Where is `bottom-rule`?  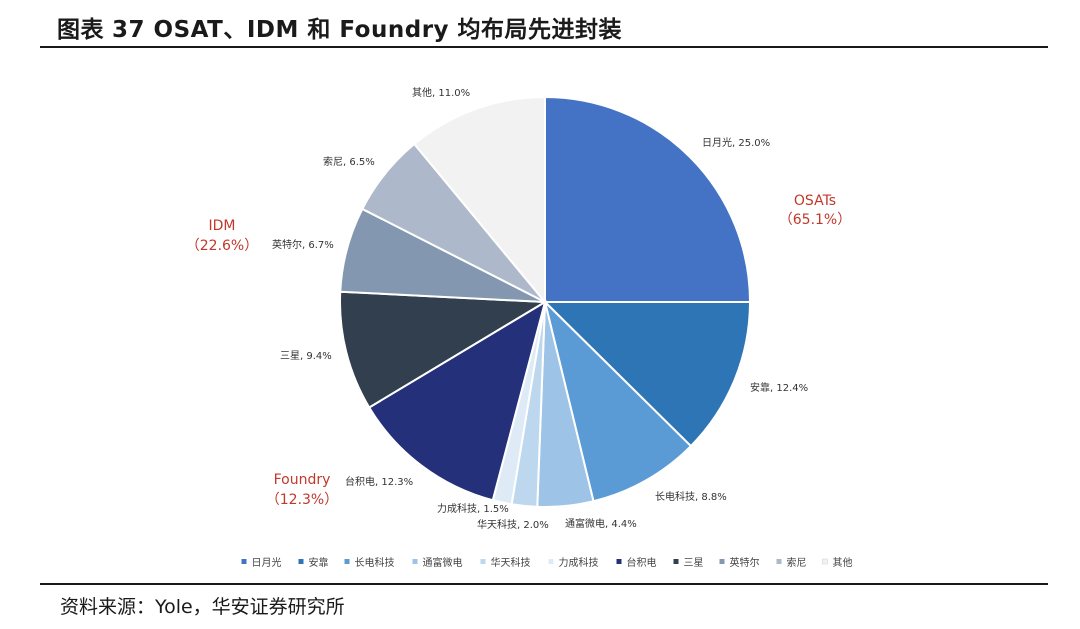 bottom-rule is located at coordinates (544, 584).